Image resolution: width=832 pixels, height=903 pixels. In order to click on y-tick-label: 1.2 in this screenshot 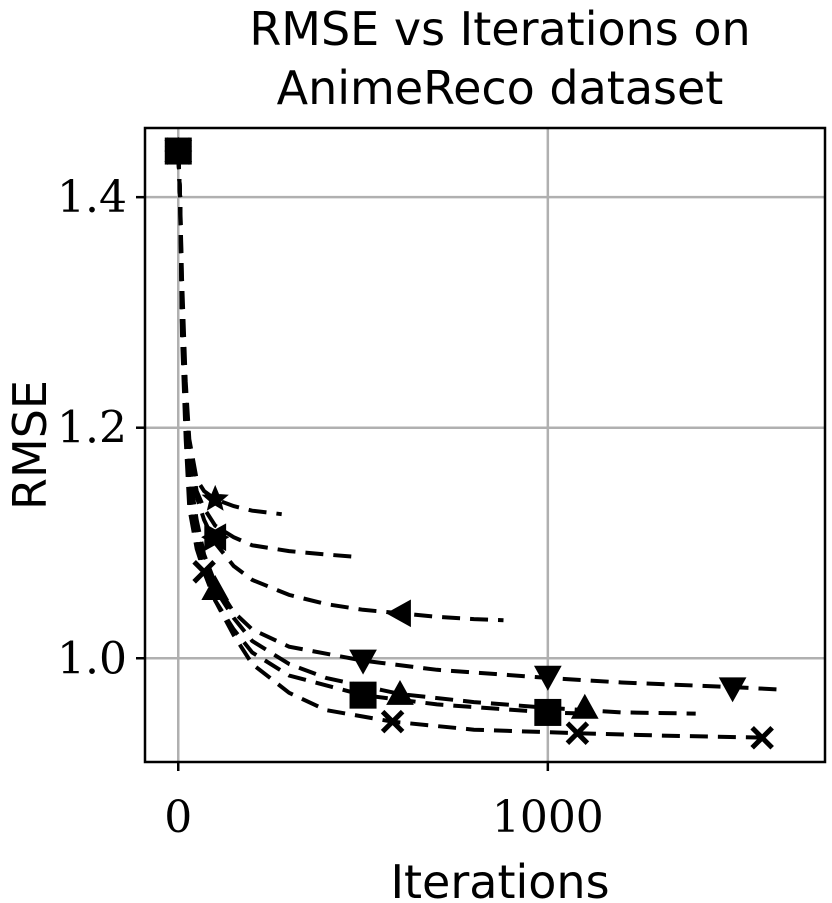, I will do `click(92, 428)`.